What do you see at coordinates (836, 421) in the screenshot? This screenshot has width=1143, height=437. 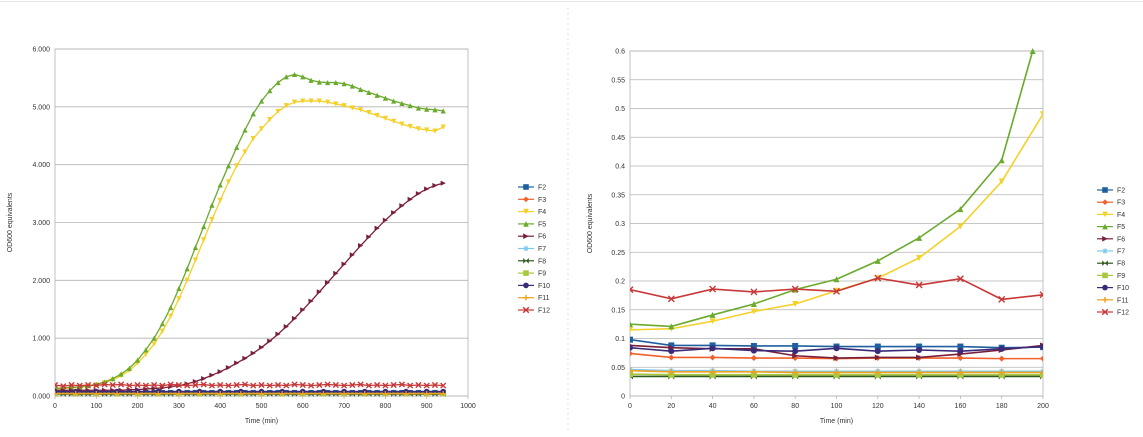 I see `x-axis-title: Time (min)` at bounding box center [836, 421].